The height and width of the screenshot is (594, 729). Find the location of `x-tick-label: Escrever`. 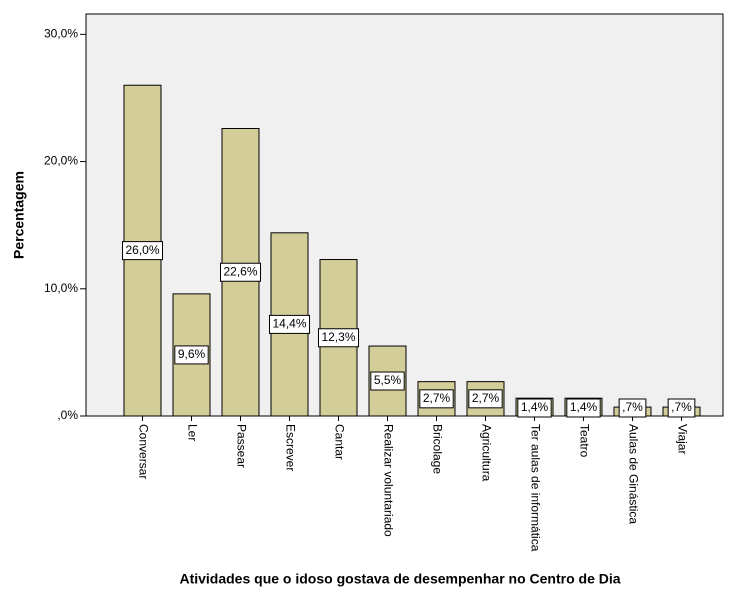

x-tick-label: Escrever is located at coordinates (290, 447).